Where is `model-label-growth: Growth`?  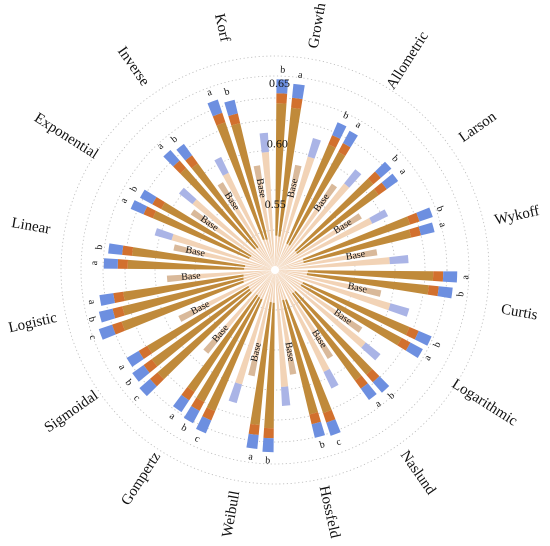 model-label-growth: Growth is located at coordinates (318, 25).